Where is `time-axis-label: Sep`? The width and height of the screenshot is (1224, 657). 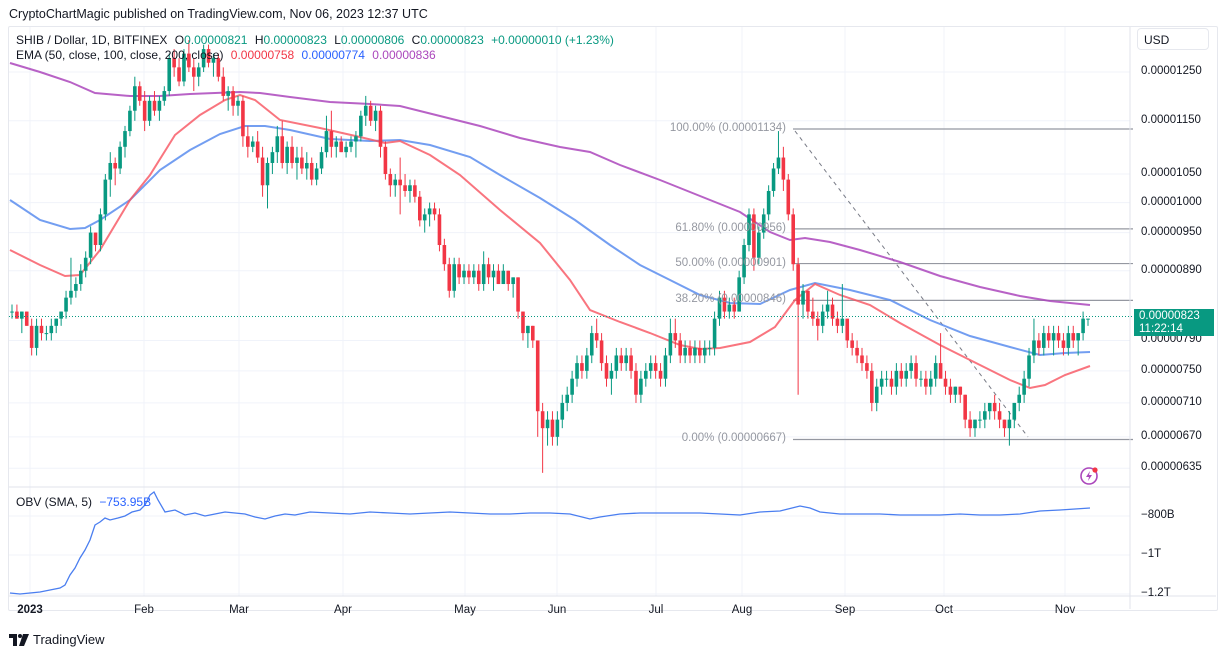 time-axis-label: Sep is located at coordinates (845, 610).